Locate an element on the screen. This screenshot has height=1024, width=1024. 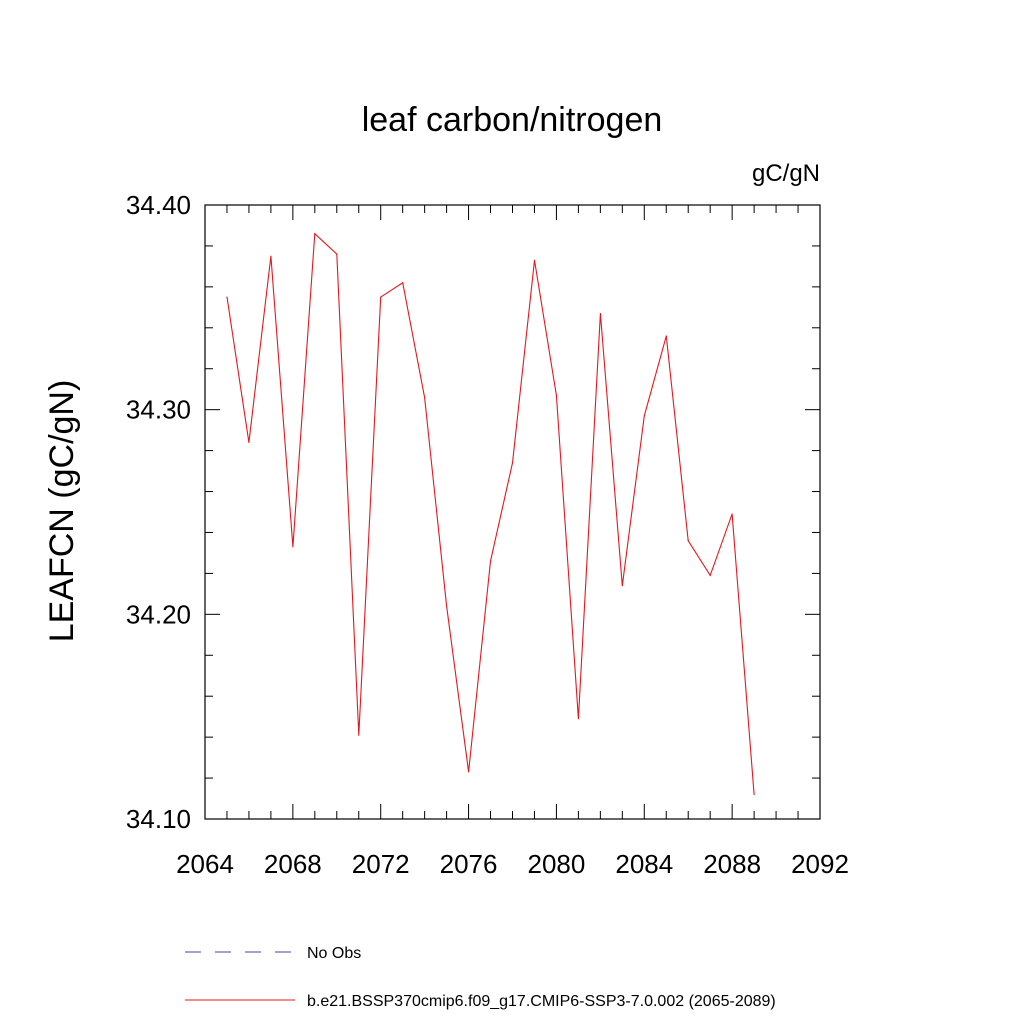
x-tick-label: 2084 is located at coordinates (644, 864).